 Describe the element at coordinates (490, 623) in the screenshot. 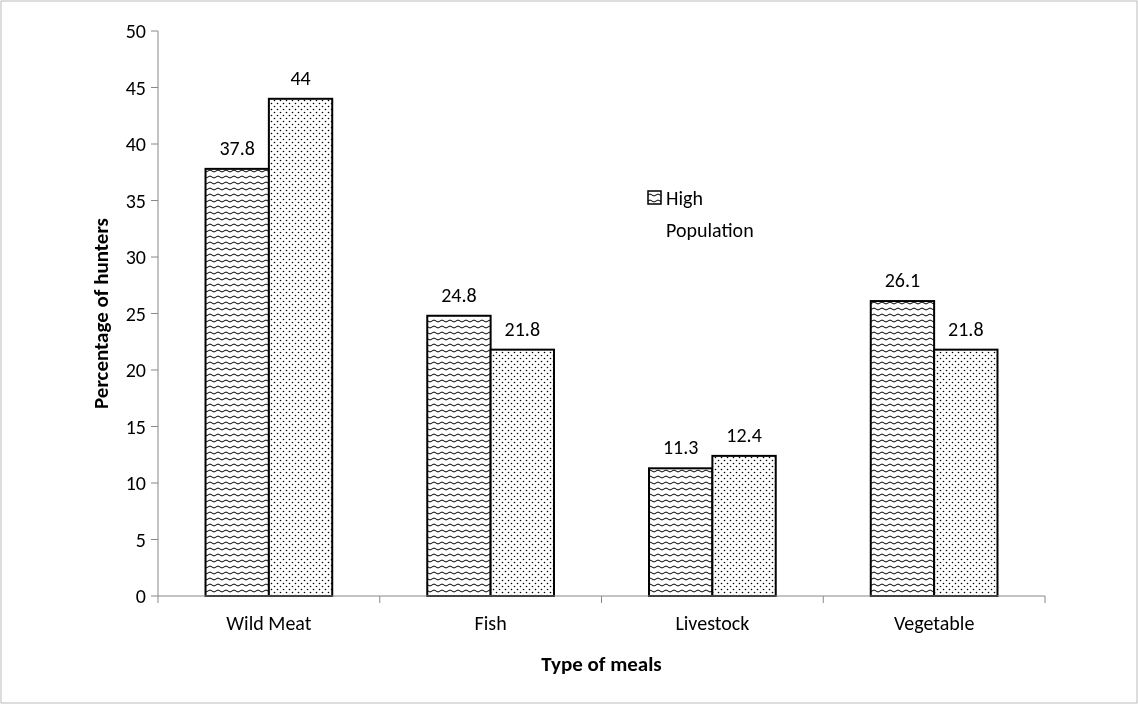

I see `x-tick-label: Fish` at that location.